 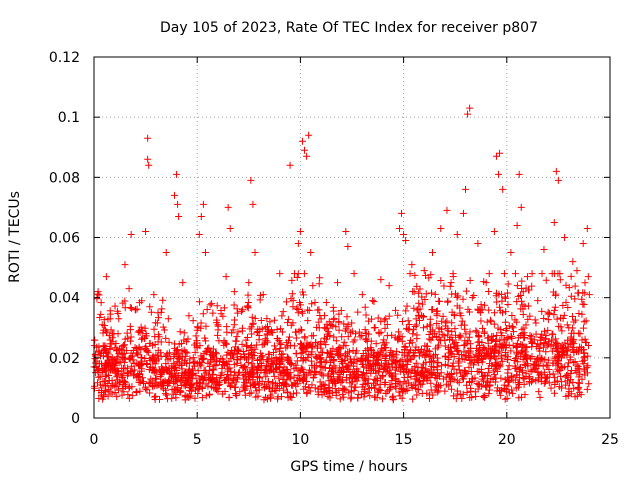 What do you see at coordinates (348, 467) in the screenshot?
I see `x-axis-label: GPS time / hours` at bounding box center [348, 467].